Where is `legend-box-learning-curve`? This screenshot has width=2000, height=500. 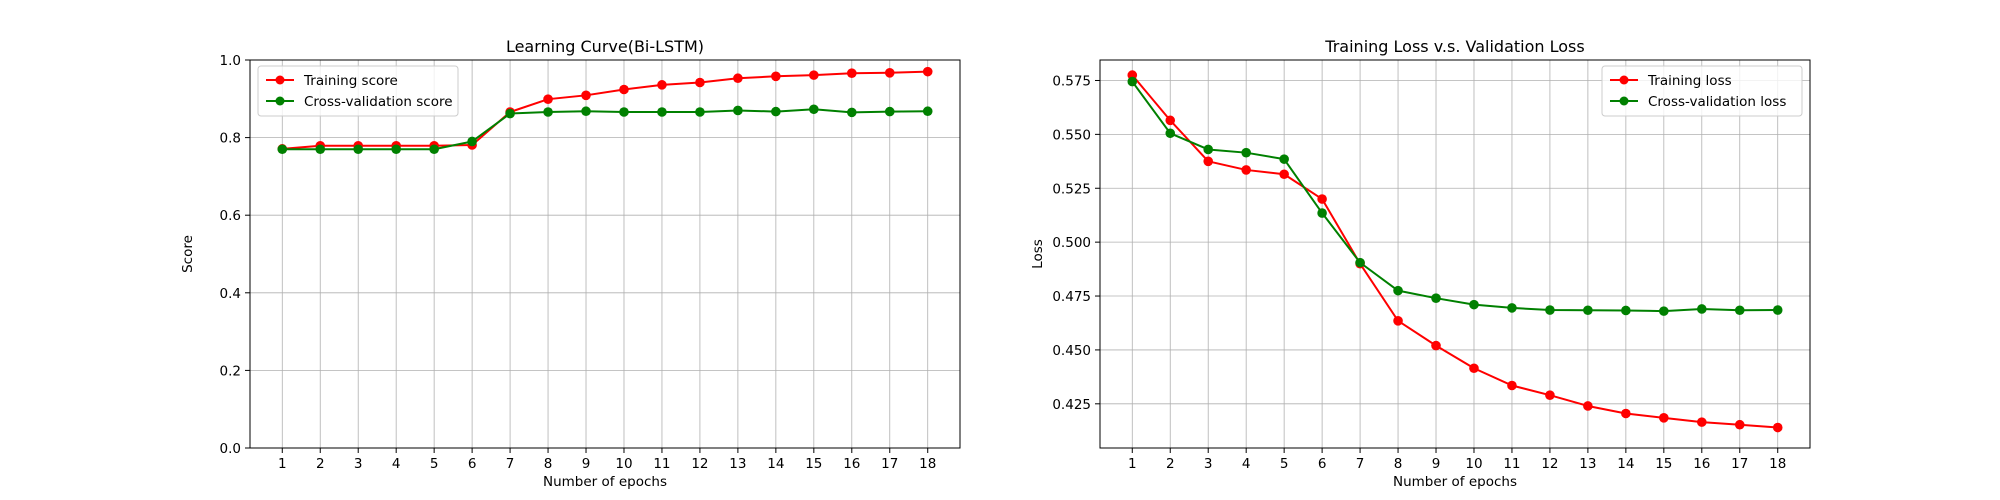
legend-box-learning-curve is located at coordinates (358, 91).